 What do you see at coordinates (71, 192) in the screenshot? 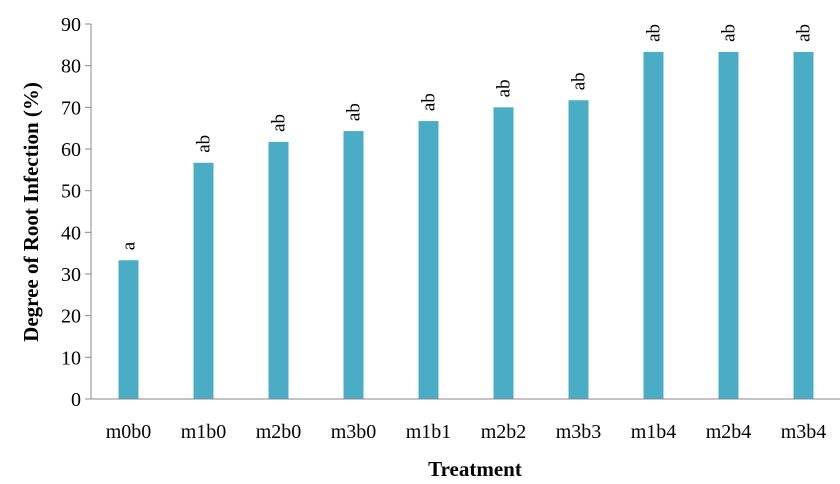
I see `y-tick-label: 50` at bounding box center [71, 192].